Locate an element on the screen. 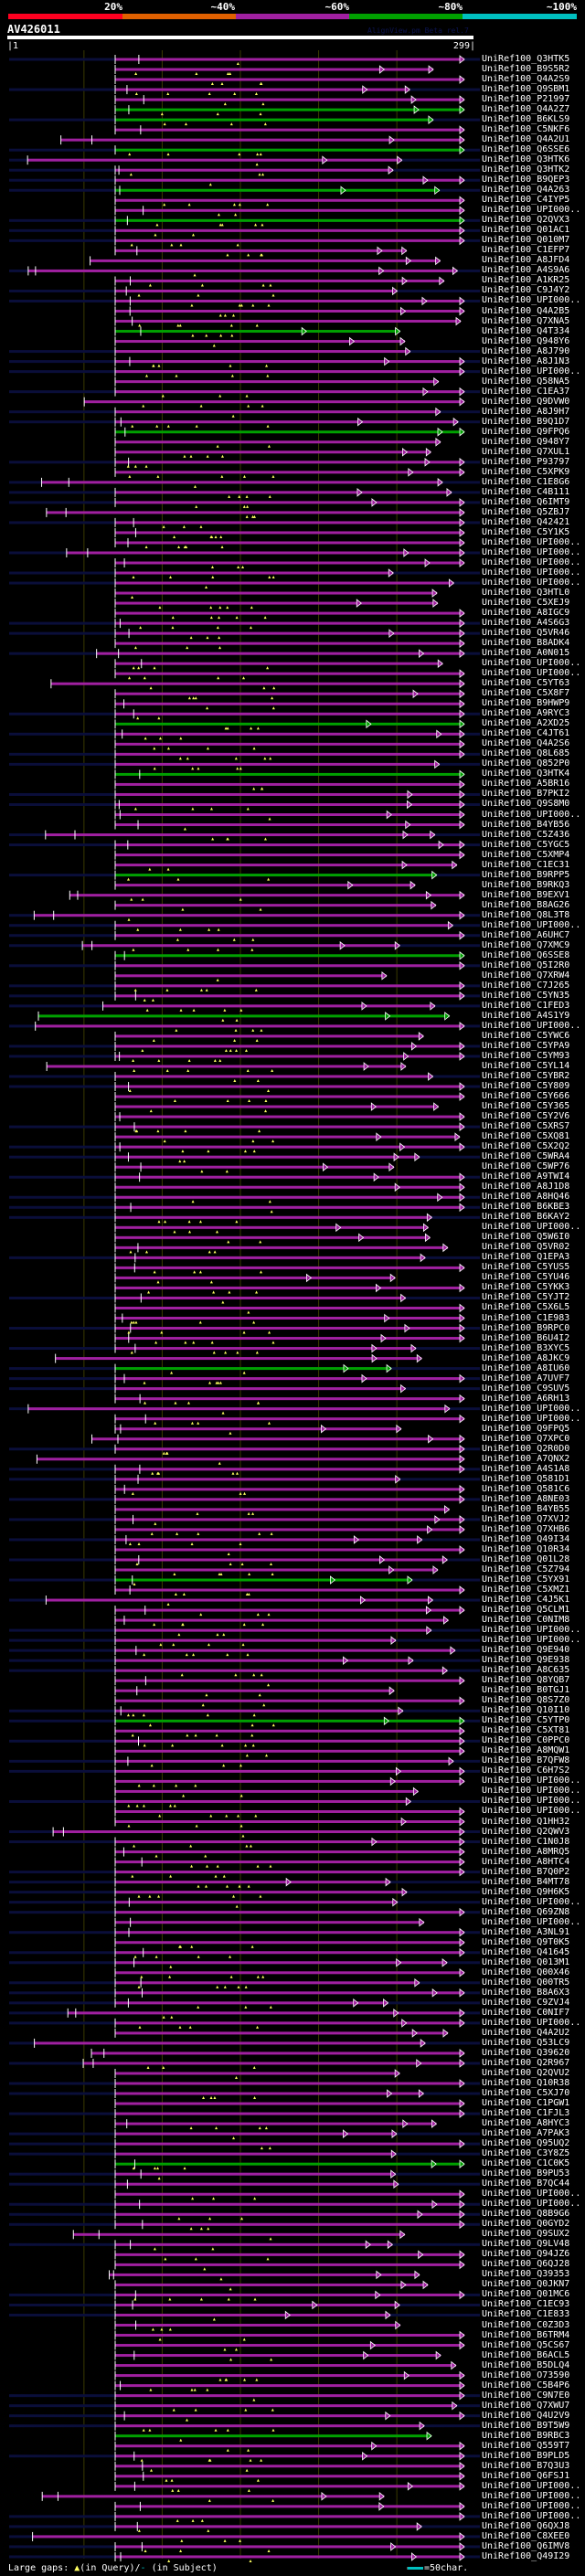 The width and height of the screenshot is (585, 2576). hit-label: UniRef100_C4IYP5 is located at coordinates (526, 200).